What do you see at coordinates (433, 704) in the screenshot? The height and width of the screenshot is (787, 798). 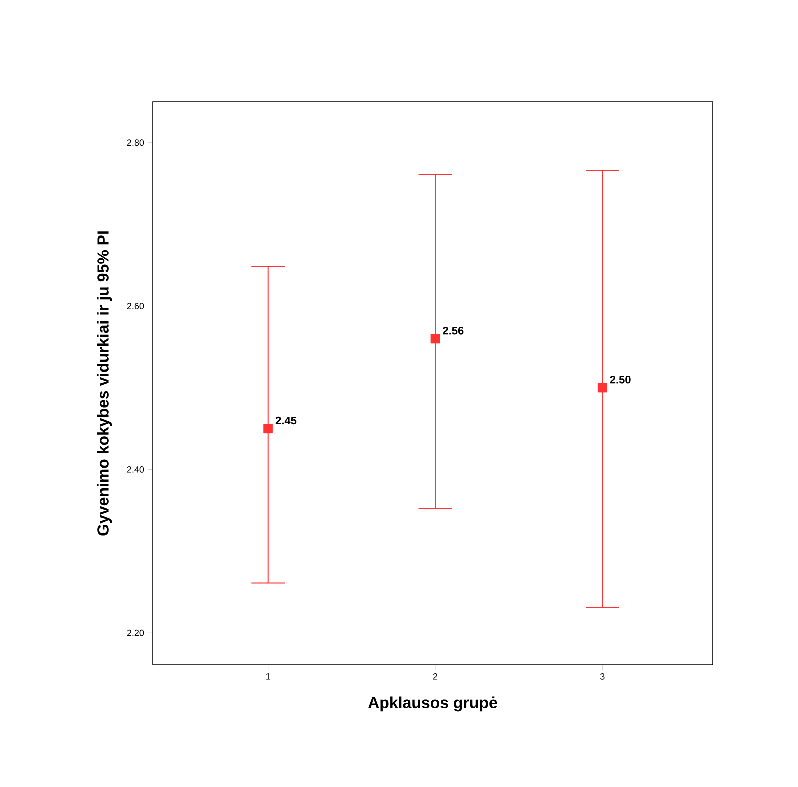 I see `x-axis-title: Apklausos grupė` at bounding box center [433, 704].